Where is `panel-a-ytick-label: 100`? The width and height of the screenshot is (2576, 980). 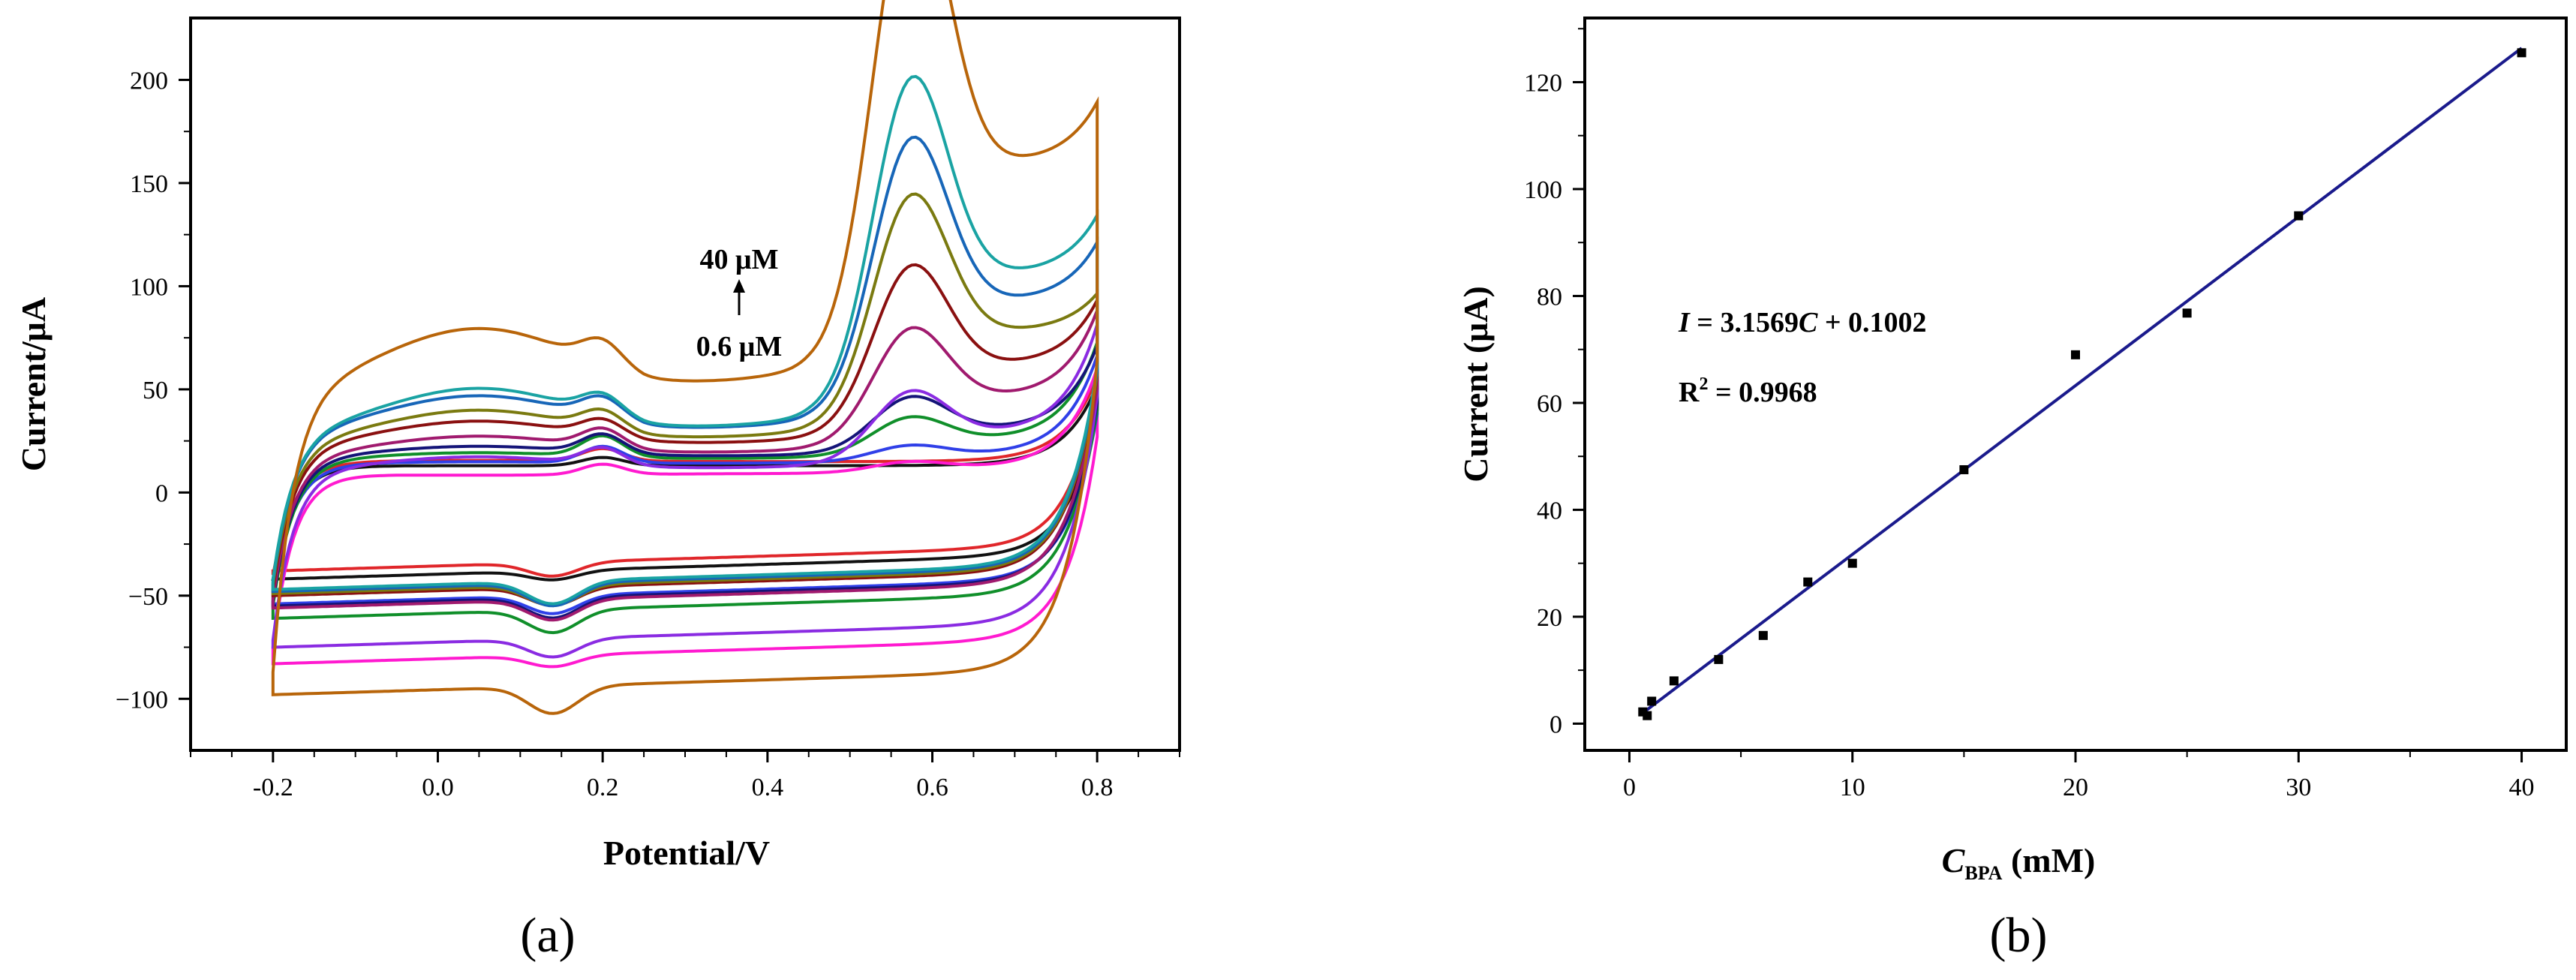
panel-a-ytick-label: 100 is located at coordinates (149, 287).